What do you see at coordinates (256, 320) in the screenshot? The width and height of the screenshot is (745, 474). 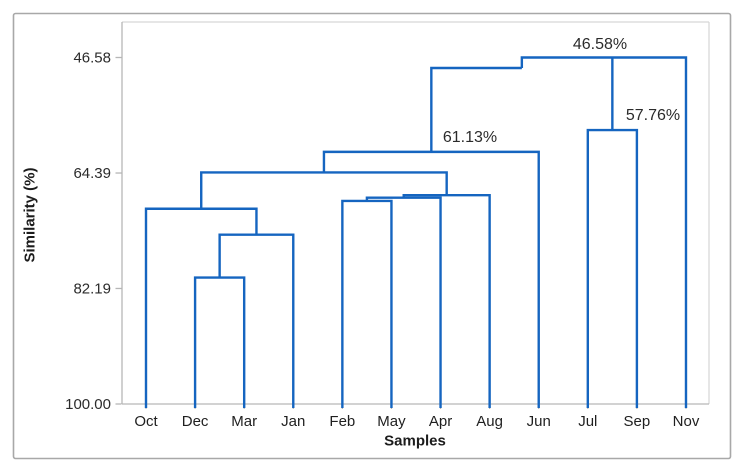 I see `merge-bracket-M2` at bounding box center [256, 320].